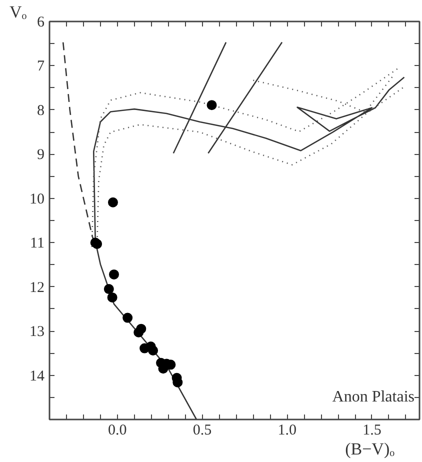 The image size is (422, 462). Describe the element at coordinates (41, 66) in the screenshot. I see `y-tick-label: 7` at that location.